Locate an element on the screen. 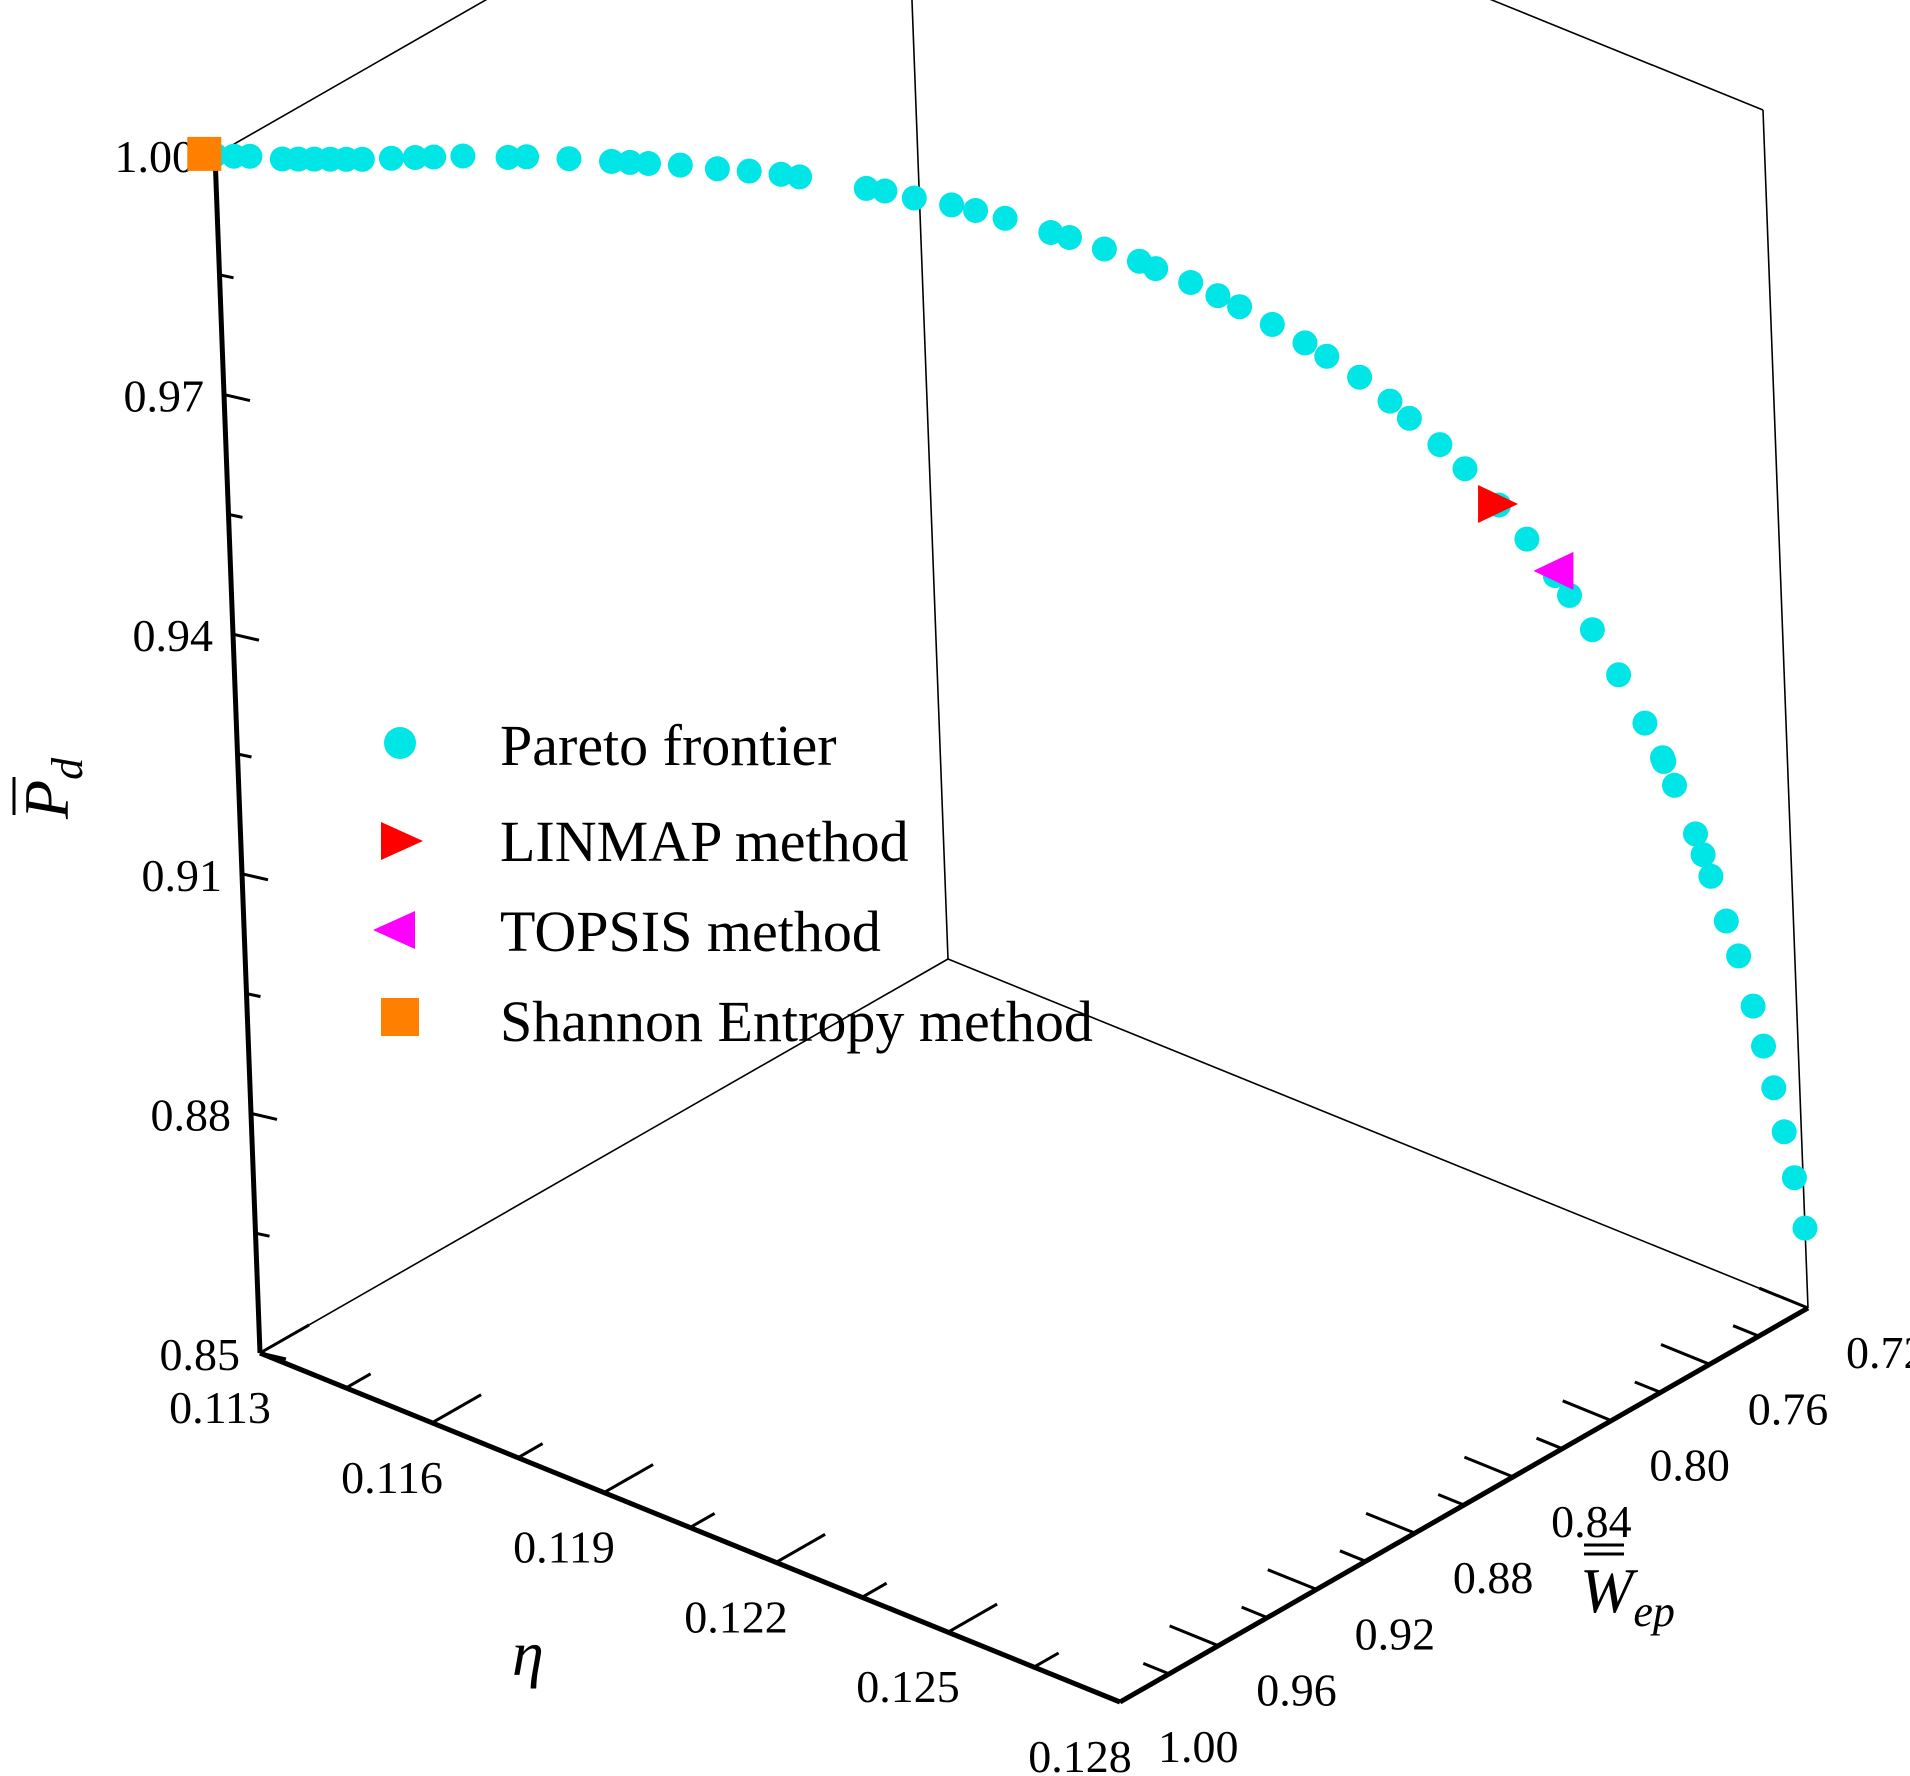  box-edge-top-left is located at coordinates (351, 78).